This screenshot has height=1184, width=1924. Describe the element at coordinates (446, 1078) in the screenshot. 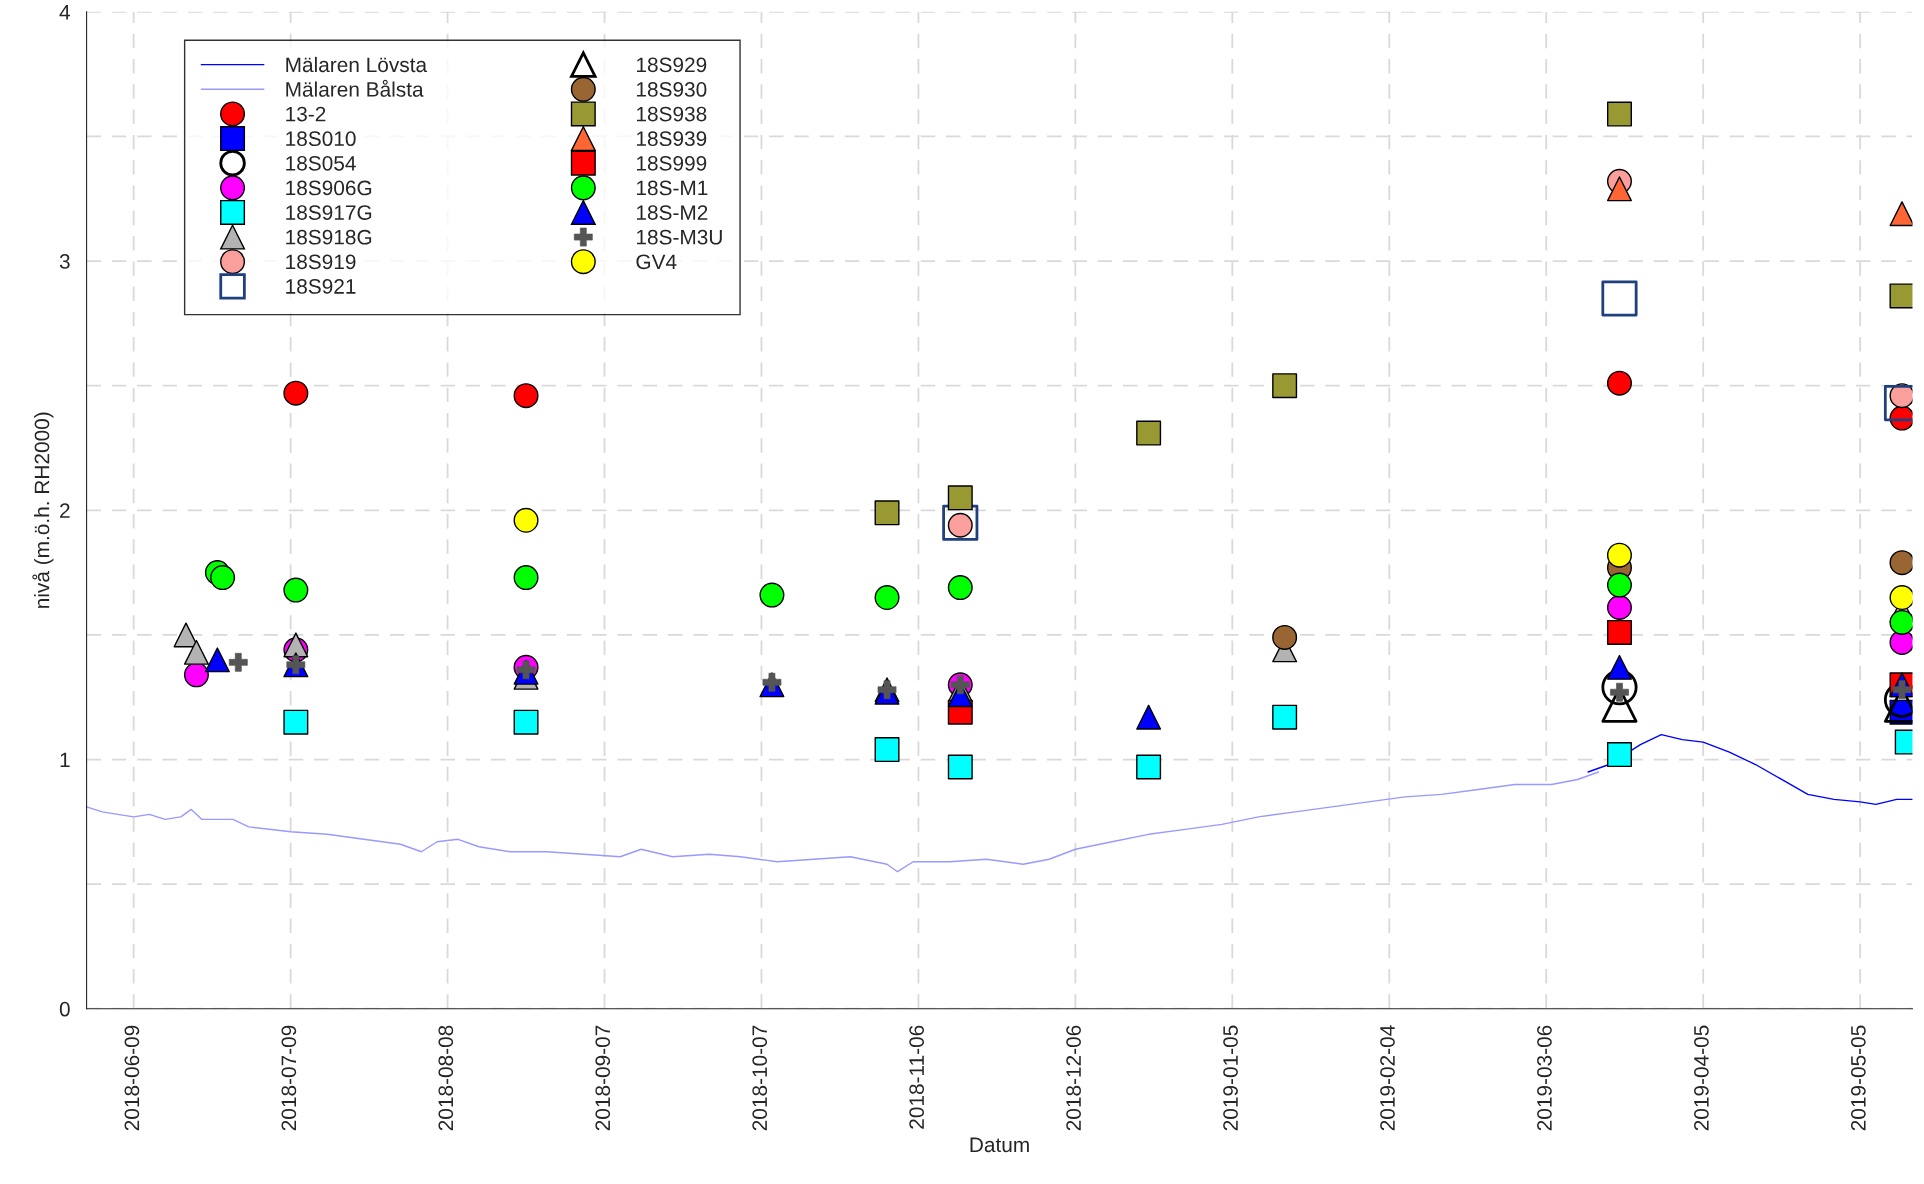

I see `x-tick-label: 2018-08-08` at that location.